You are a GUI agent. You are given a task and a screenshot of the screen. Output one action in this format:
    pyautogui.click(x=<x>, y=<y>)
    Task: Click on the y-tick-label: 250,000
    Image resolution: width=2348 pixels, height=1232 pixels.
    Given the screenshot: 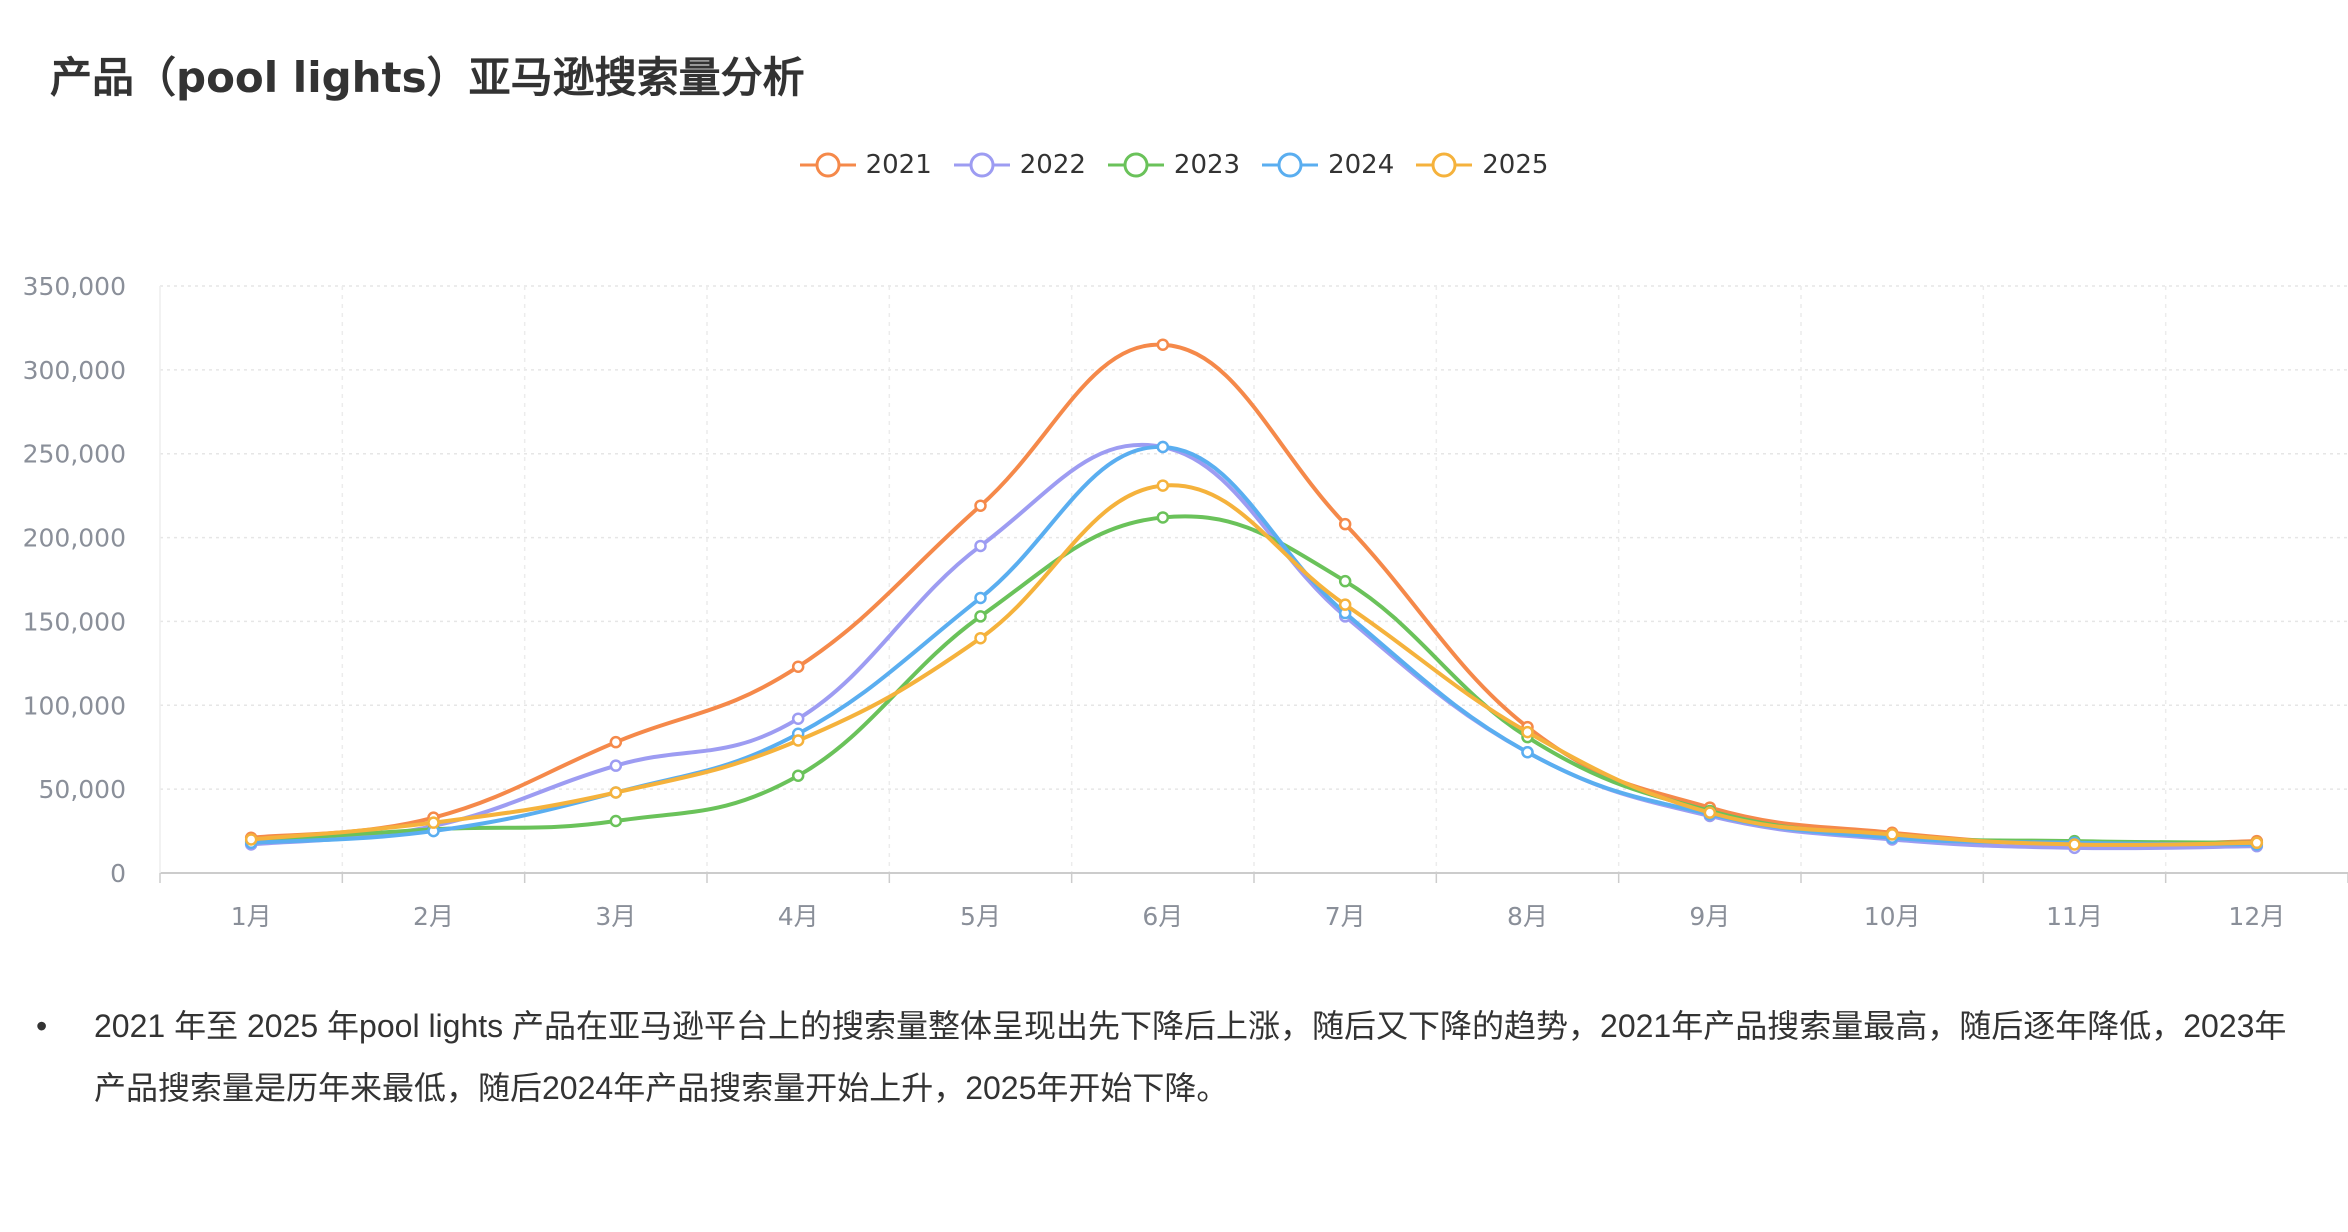 What is the action you would take?
    pyautogui.click(x=74, y=454)
    